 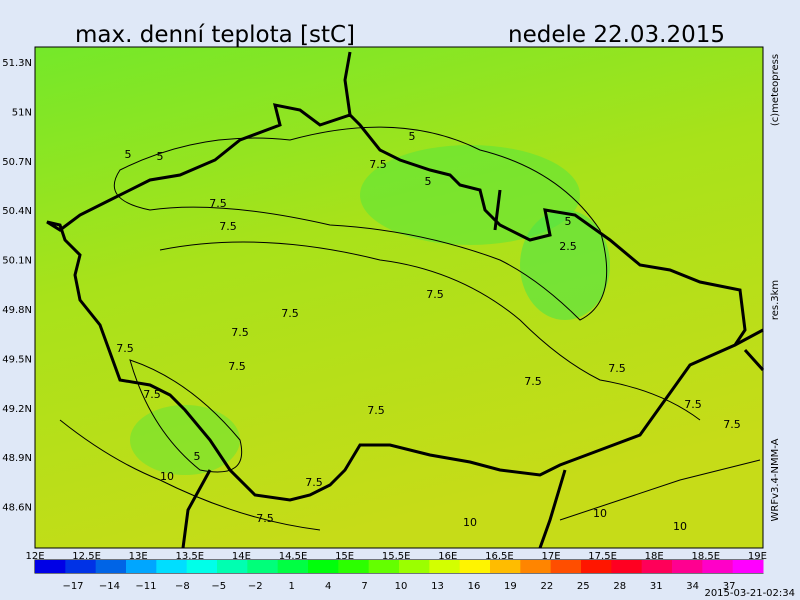 I want to click on lat-label: 48.9N, so click(x=17, y=458).